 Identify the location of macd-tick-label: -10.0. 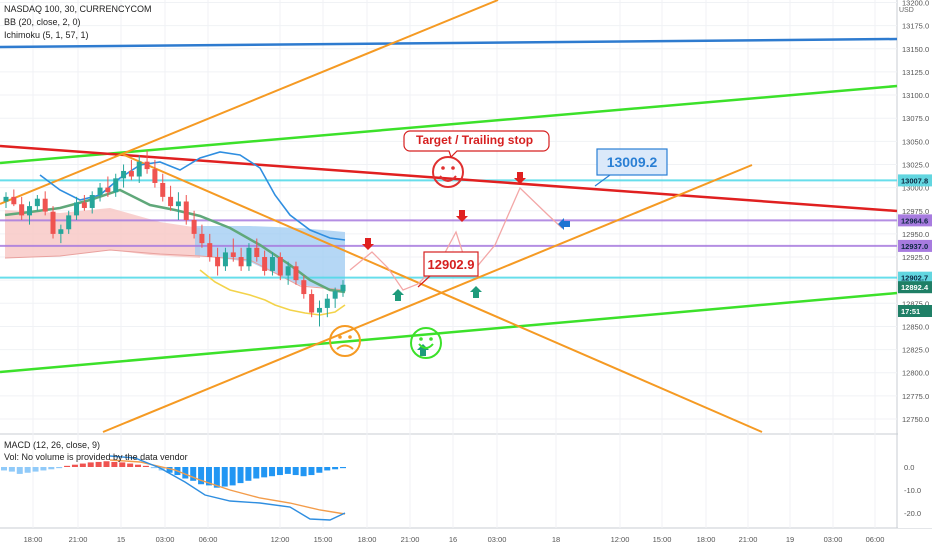
(912, 490).